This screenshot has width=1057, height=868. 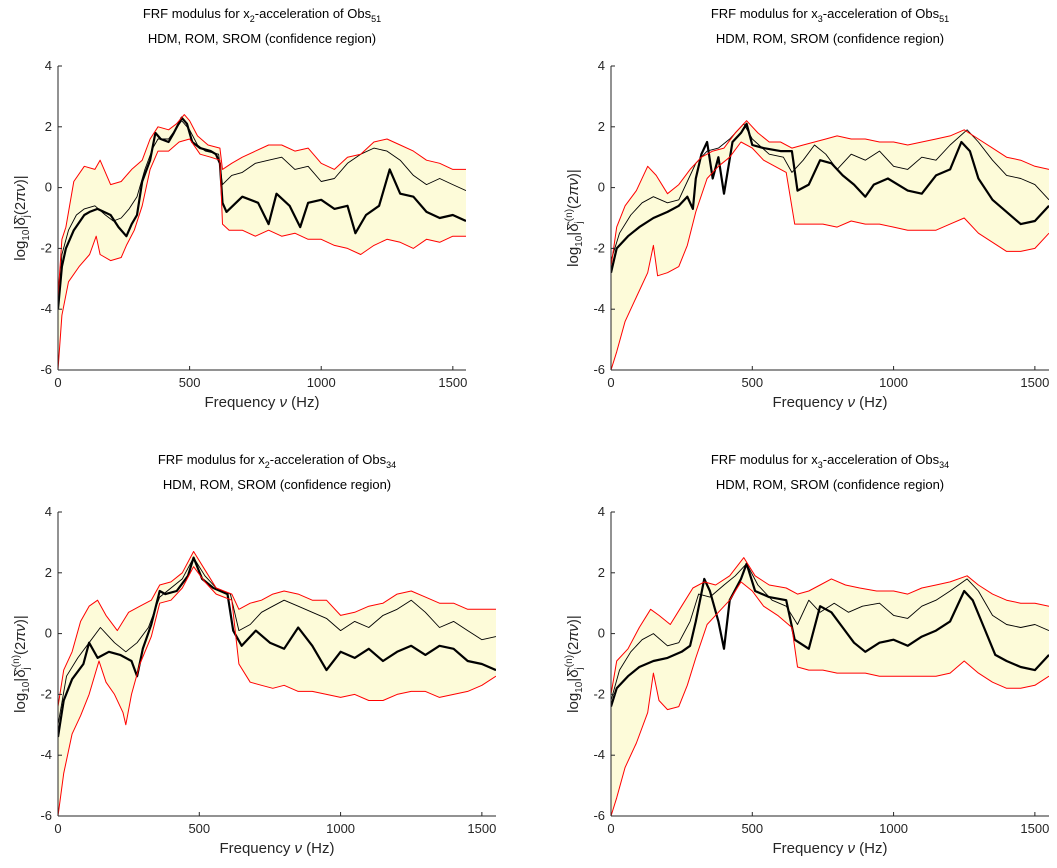 What do you see at coordinates (830, 461) in the screenshot?
I see `chart-title: FRF modulus for x3-acceleration of Obs34` at bounding box center [830, 461].